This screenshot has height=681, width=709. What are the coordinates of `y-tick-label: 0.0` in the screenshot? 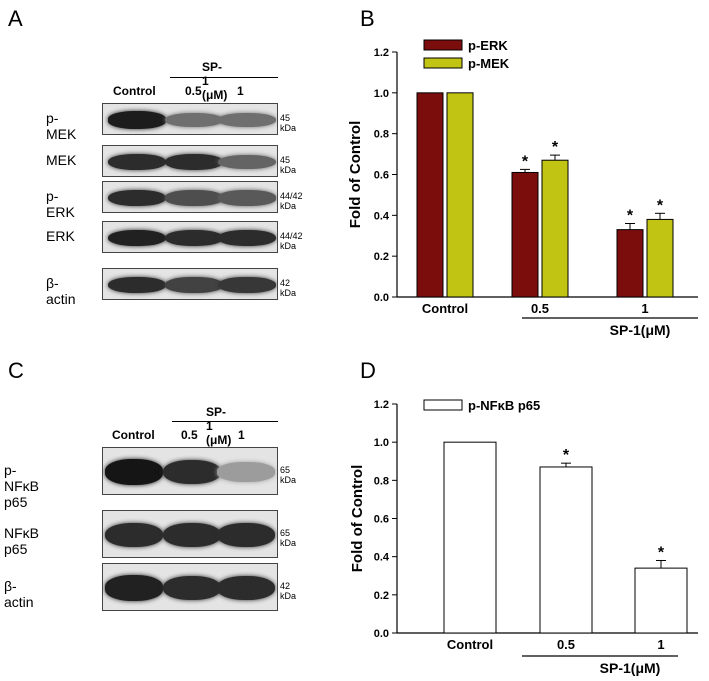 It's located at (381, 298).